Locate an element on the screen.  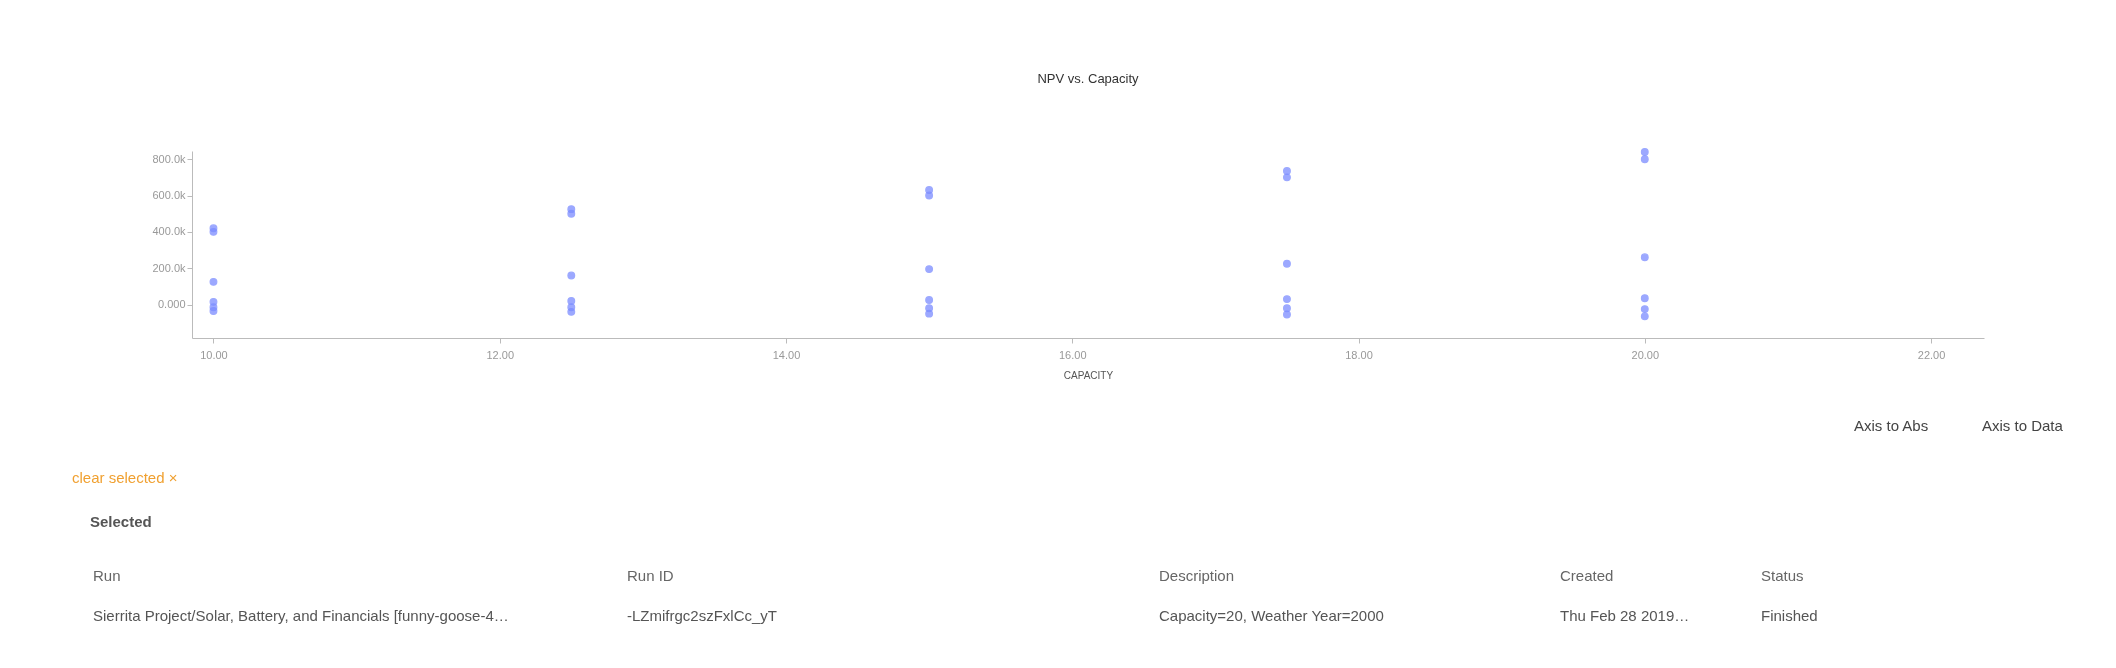
text: Status is located at coordinates (1782, 575).